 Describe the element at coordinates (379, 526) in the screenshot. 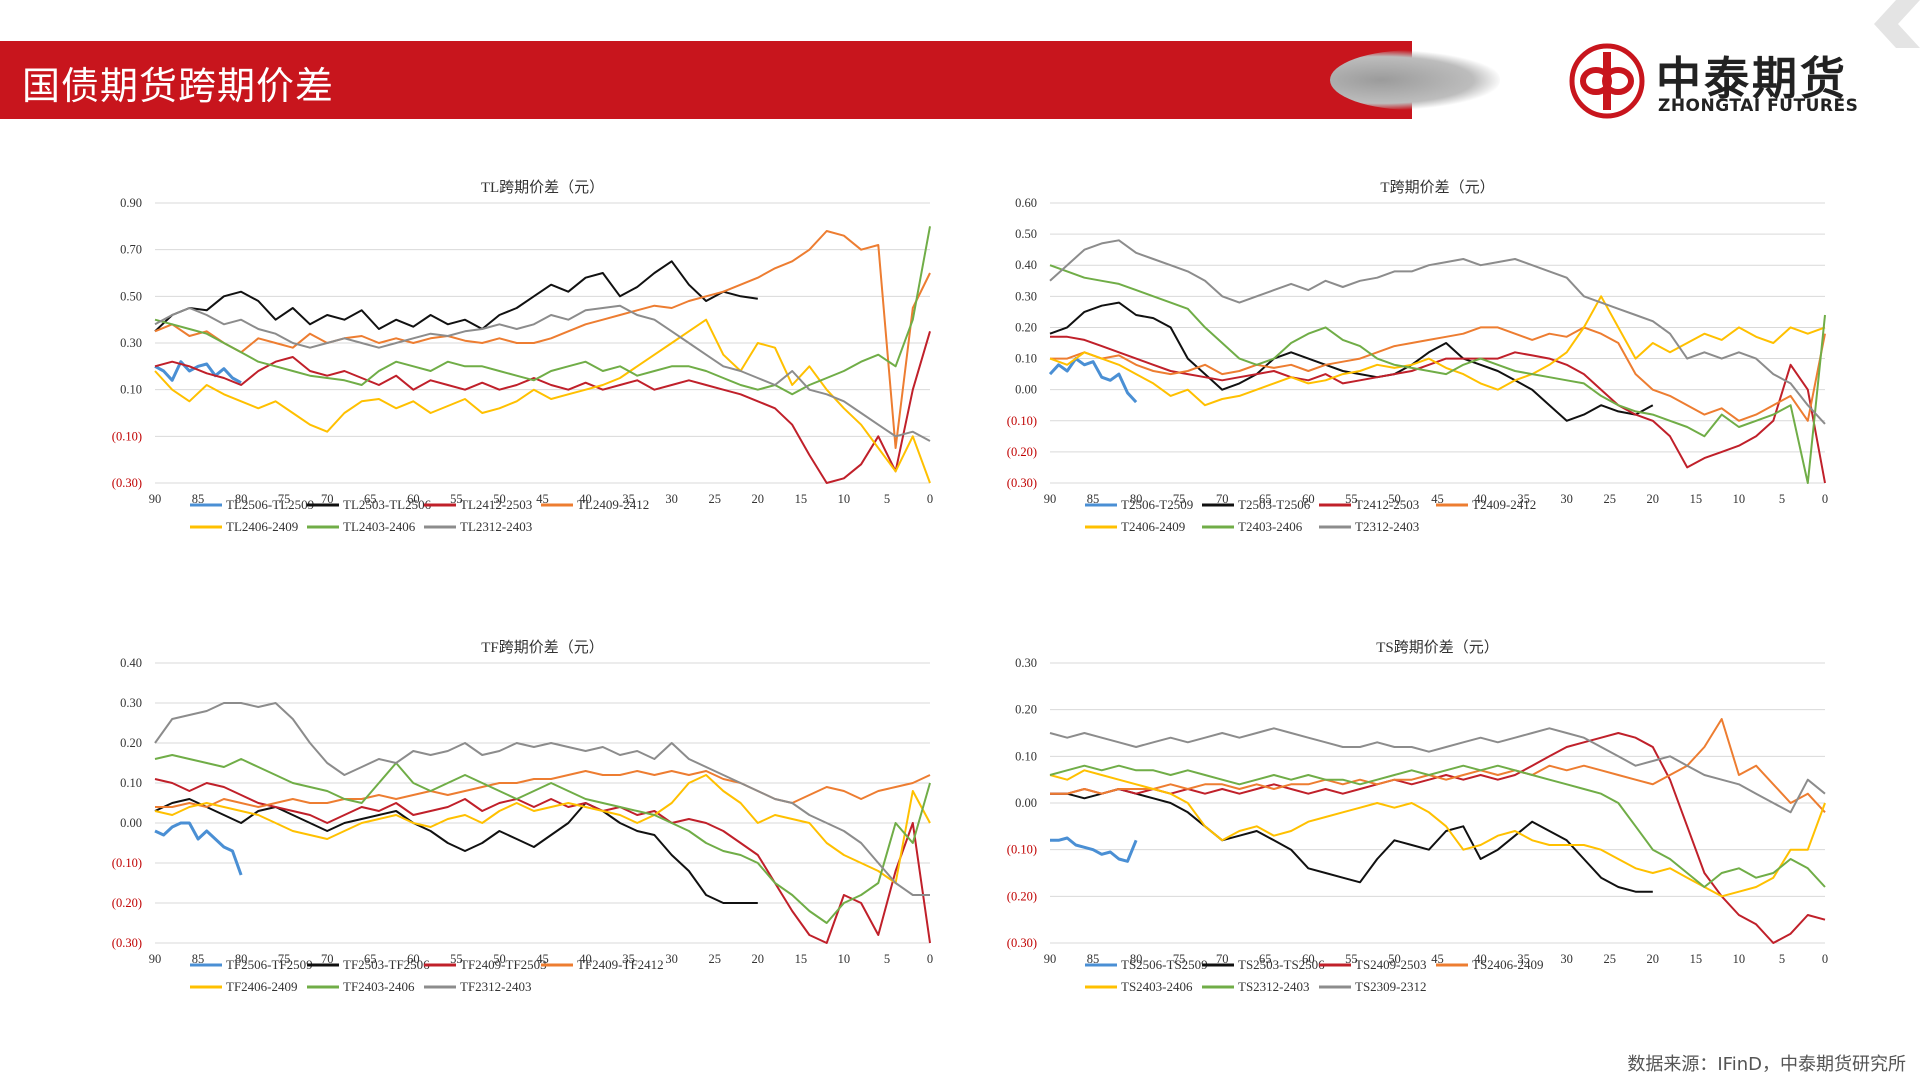

I see `legend-label: TL2403-2406` at that location.